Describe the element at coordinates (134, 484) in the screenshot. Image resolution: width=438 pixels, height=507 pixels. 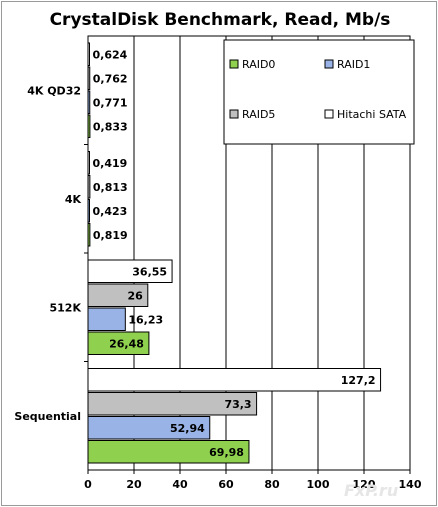
I see `x-tick-label: 20` at that location.